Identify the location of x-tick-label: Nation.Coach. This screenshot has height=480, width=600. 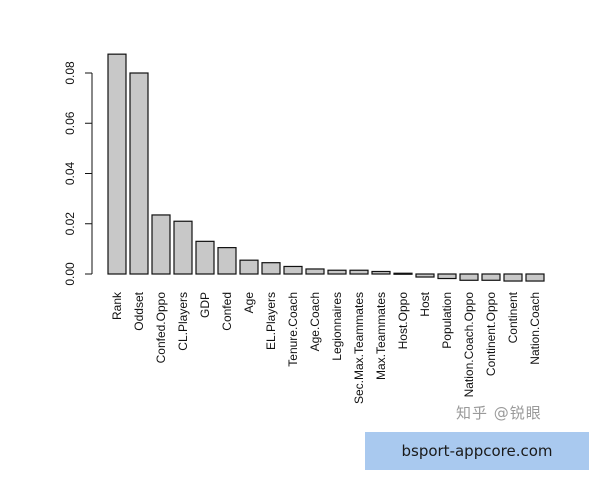
(535, 328).